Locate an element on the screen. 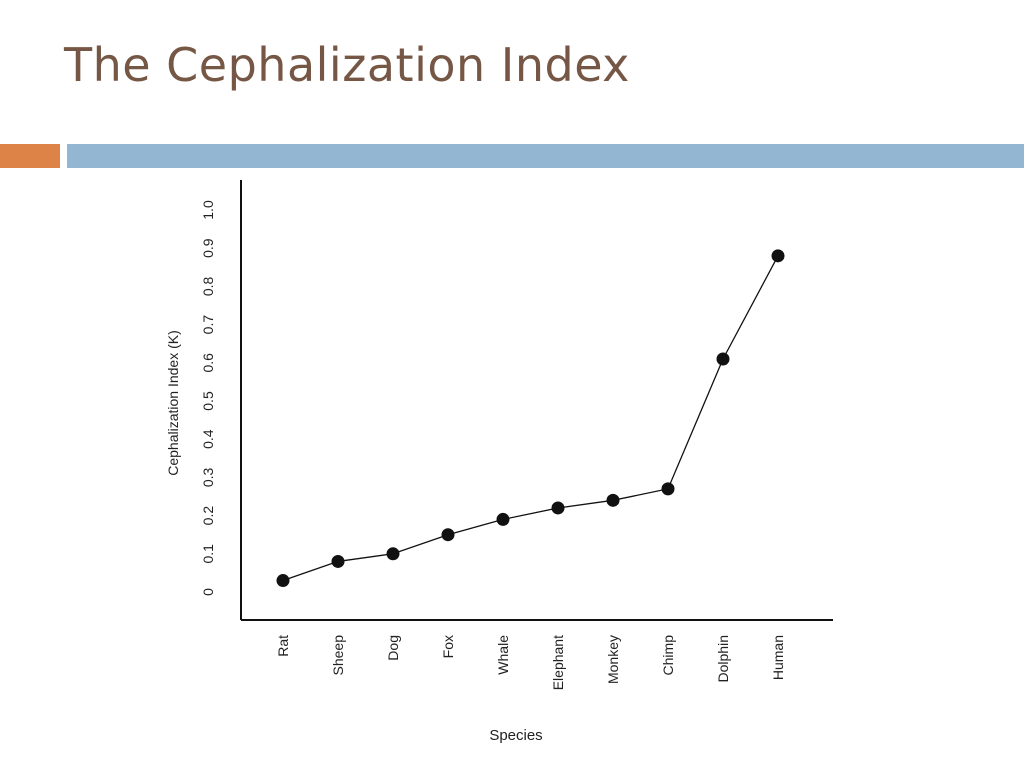 The height and width of the screenshot is (768, 1024). y-tick-label: 1.0 is located at coordinates (208, 210).